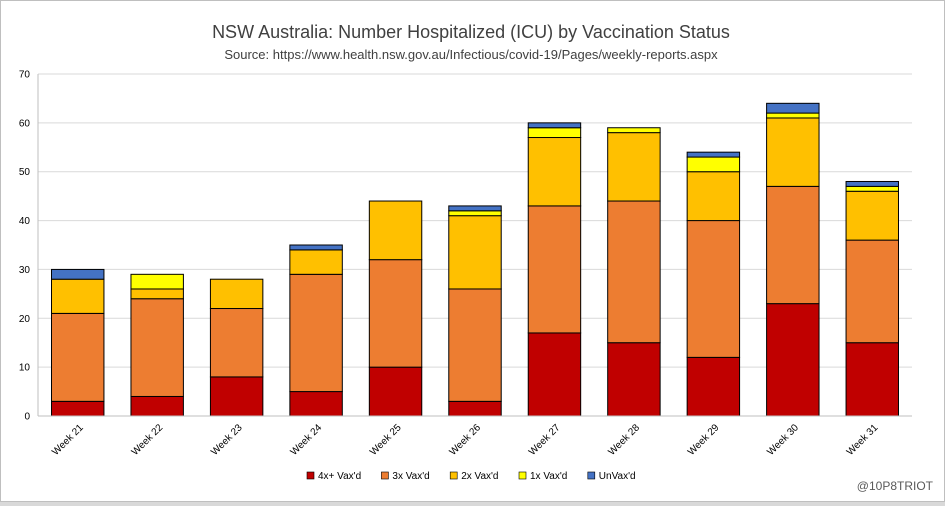  What do you see at coordinates (25, 123) in the screenshot?
I see `y-tick-label: 60` at bounding box center [25, 123].